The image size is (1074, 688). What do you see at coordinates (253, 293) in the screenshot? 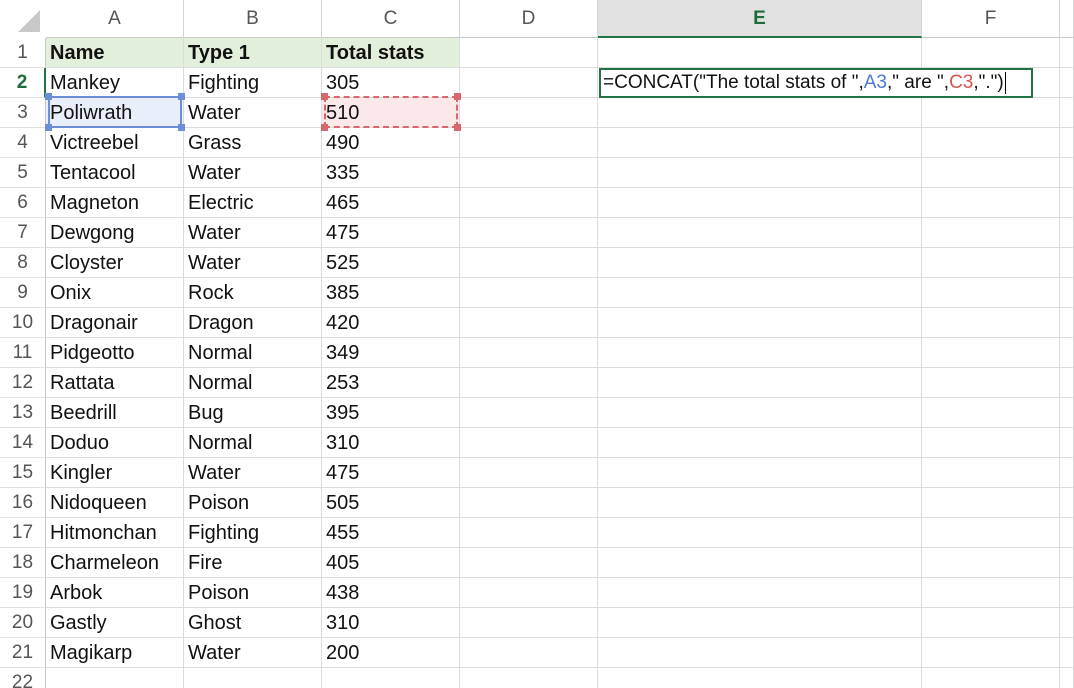
I see `cell: Rock` at bounding box center [253, 293].